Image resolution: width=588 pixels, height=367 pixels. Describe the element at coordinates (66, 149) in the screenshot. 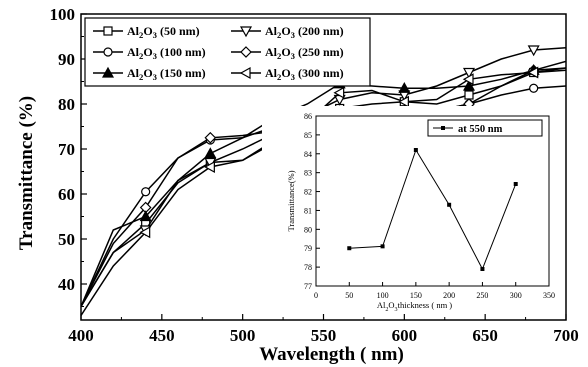

I see `y-tick-label-3: 70` at that location.